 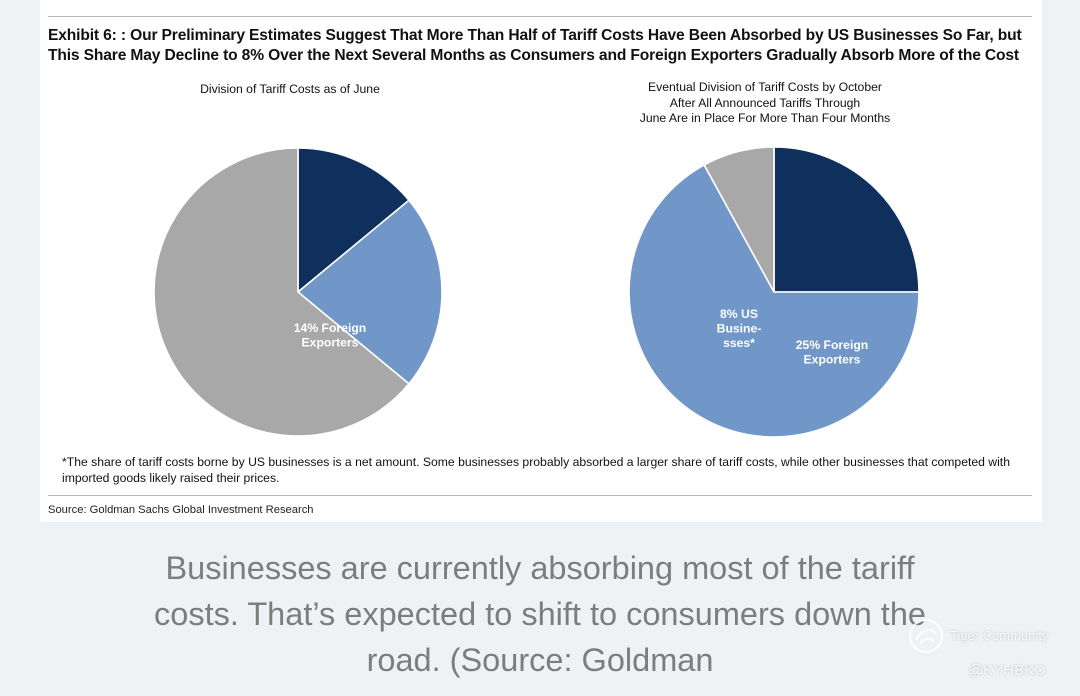 What do you see at coordinates (703, 472) in the screenshot?
I see `pie-data-label: 67% US Consumers` at bounding box center [703, 472].